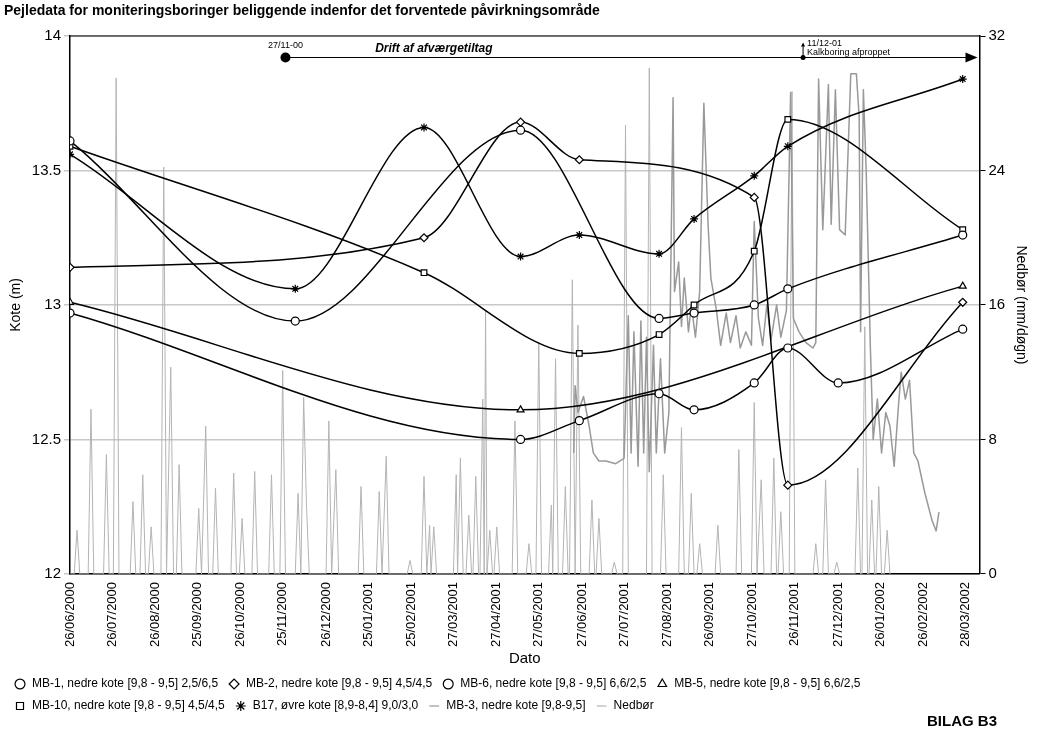 Image resolution: width=1037 pixels, height=744 pixels. Describe the element at coordinates (553, 683) in the screenshot. I see `legend-label: MB-6, nedre kote [9,8 - 9,5] 6,6/2,5` at that location.